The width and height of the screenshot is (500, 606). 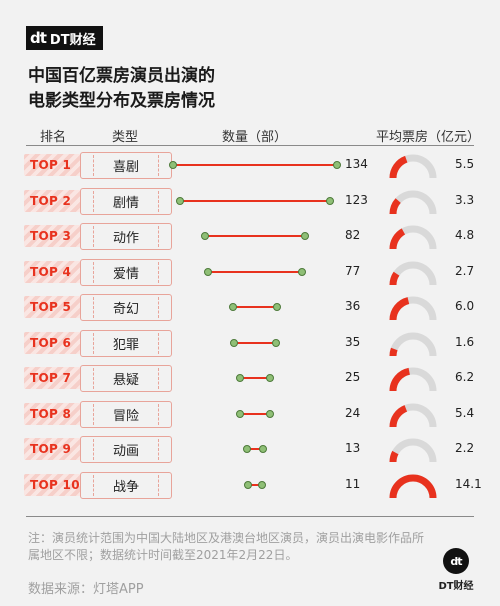 I want to click on genre-ticket: 悬疑, so click(x=126, y=378).